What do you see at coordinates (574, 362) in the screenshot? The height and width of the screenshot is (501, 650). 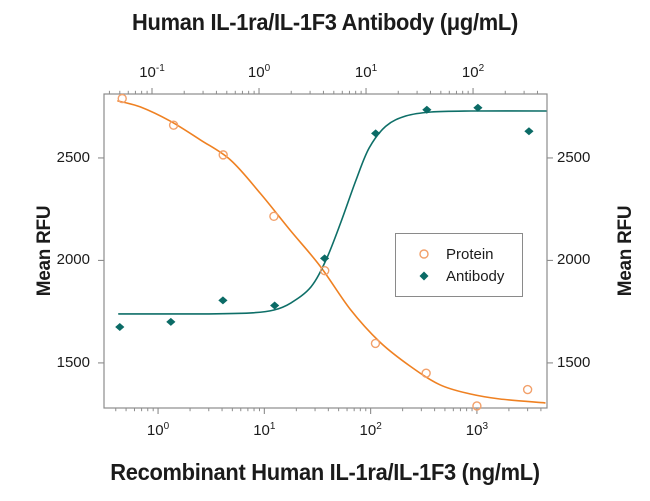 I see `right-y-tick-label: 1500` at bounding box center [574, 362].